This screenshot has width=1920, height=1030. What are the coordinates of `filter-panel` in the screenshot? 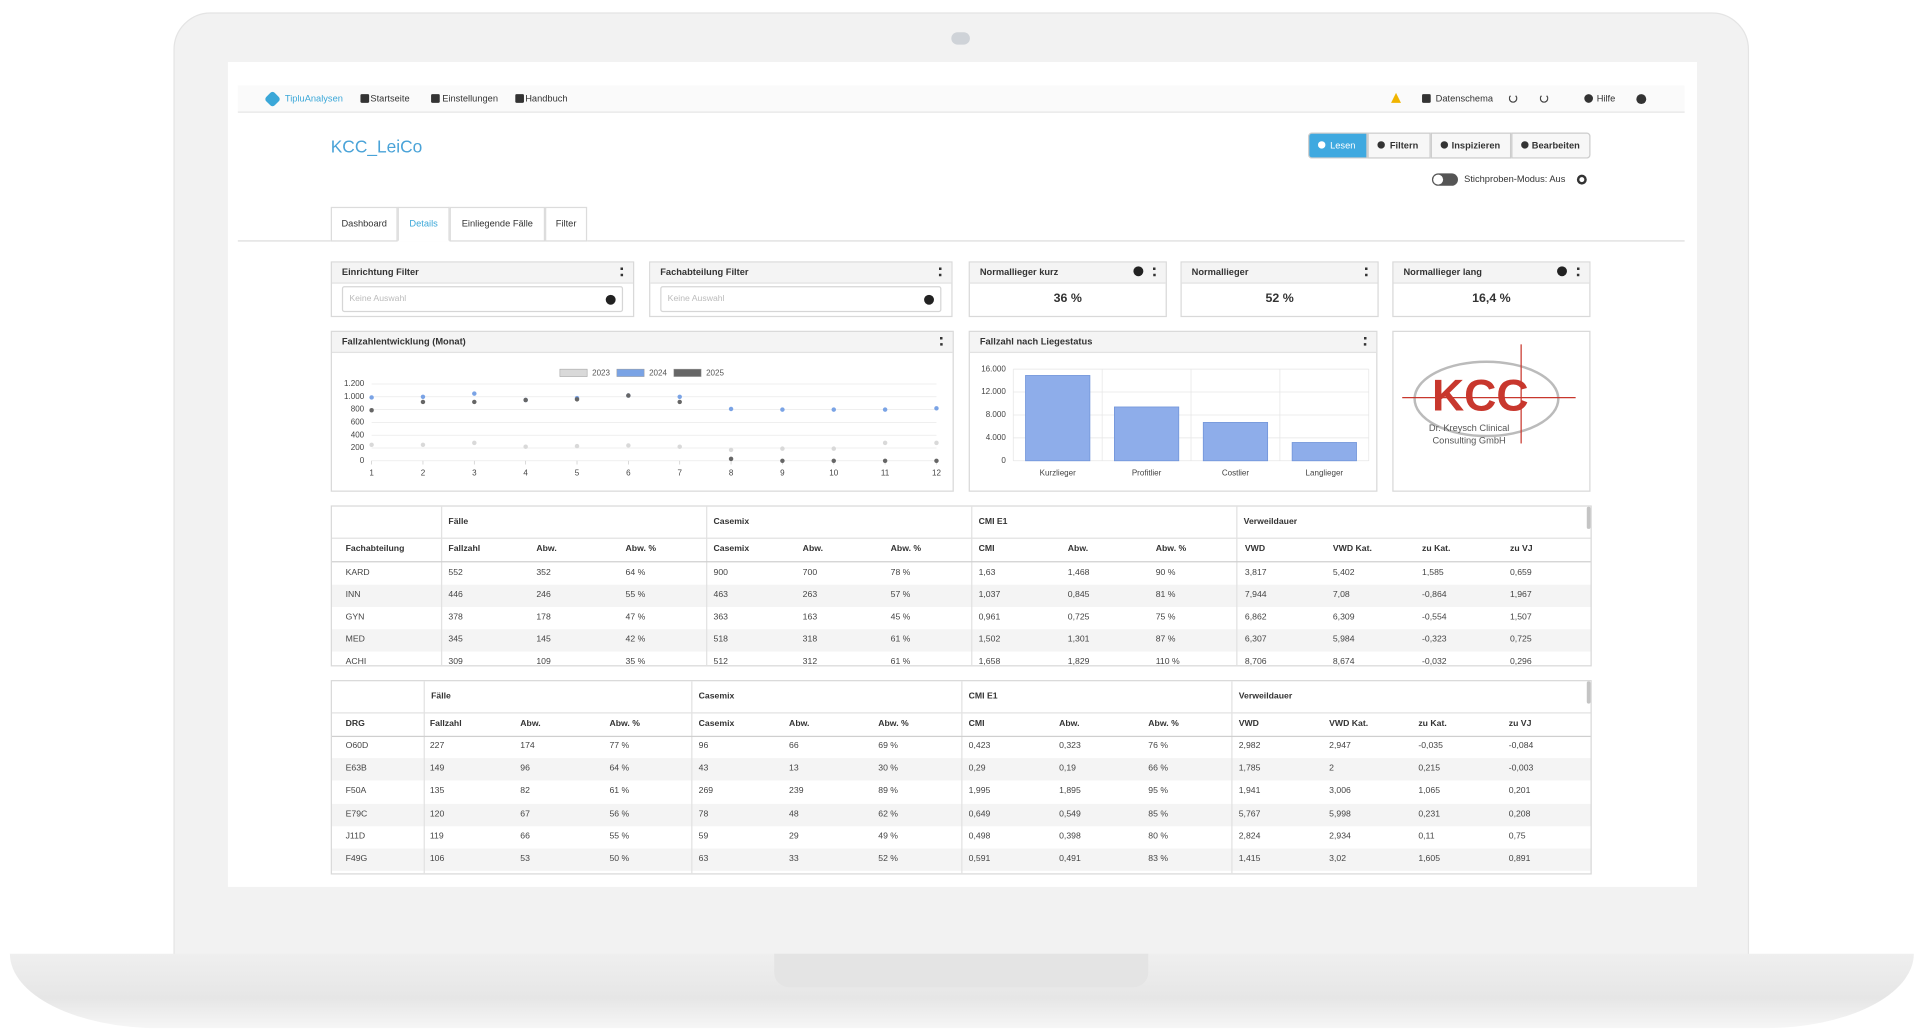 It's located at (801, 289).